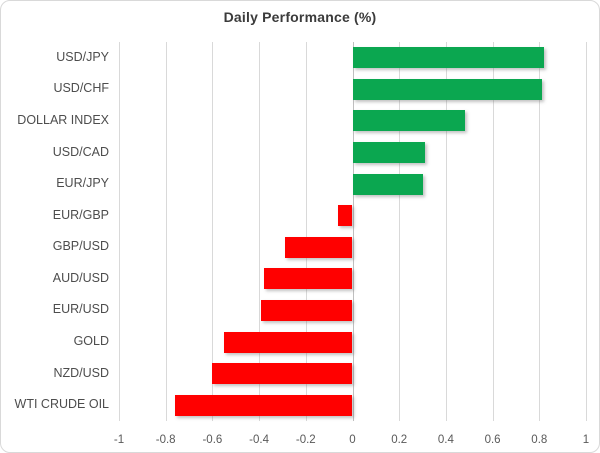  What do you see at coordinates (119, 440) in the screenshot?
I see `x-tick-label: -1` at bounding box center [119, 440].